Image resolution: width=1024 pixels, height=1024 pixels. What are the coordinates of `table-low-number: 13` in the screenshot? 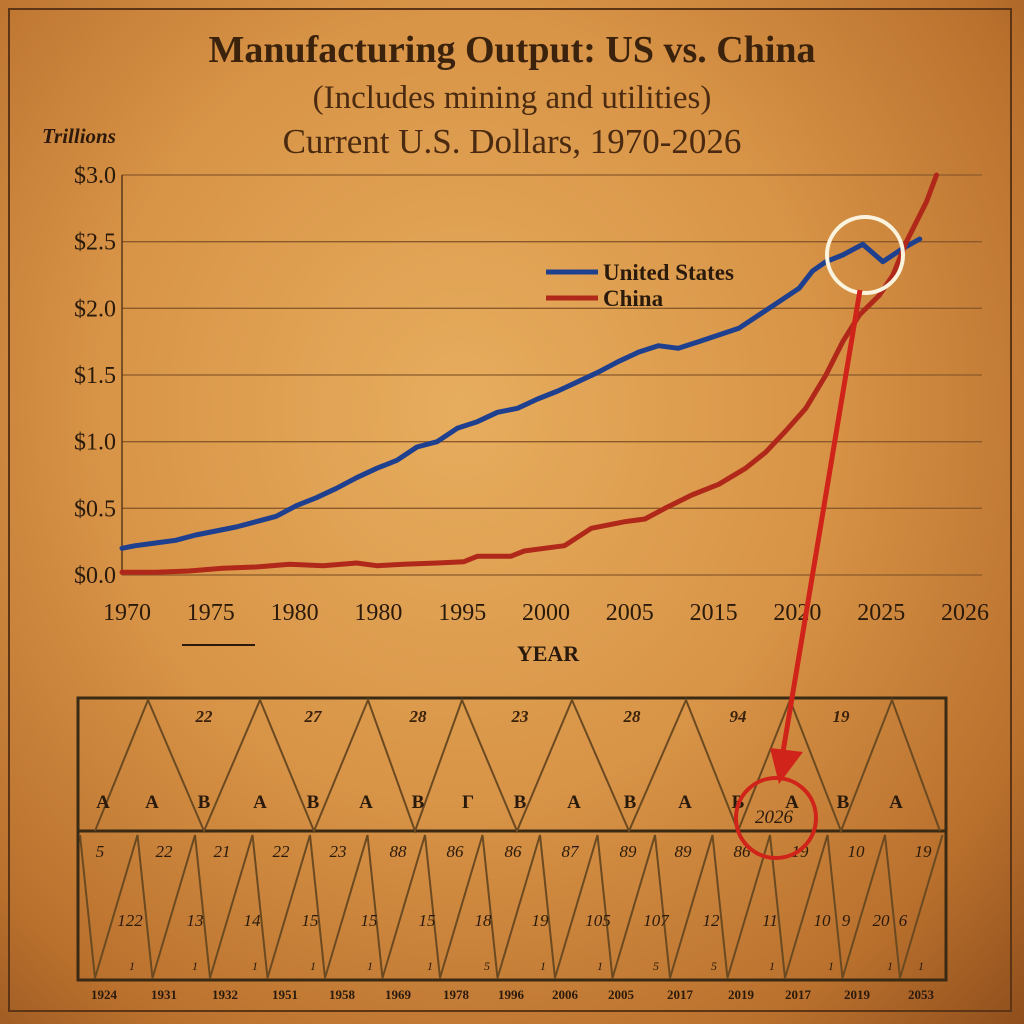 It's located at (195, 920).